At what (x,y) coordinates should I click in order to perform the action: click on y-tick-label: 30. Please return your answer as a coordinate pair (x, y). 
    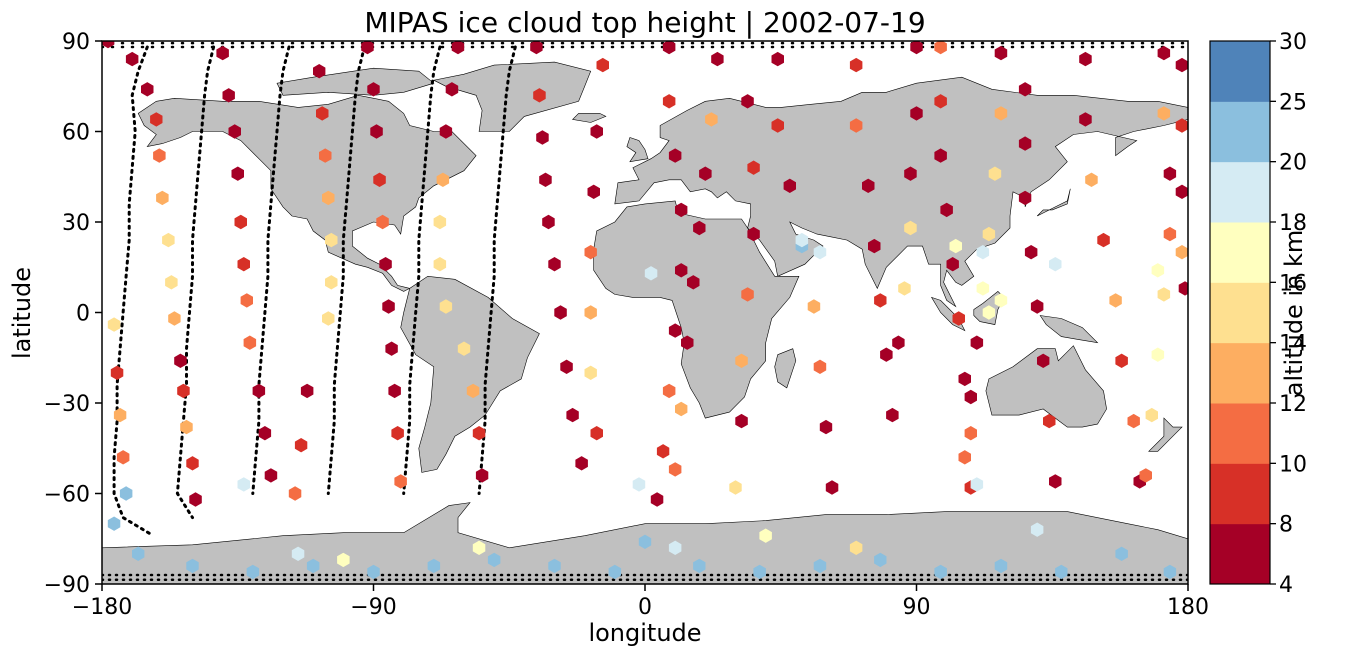
    Looking at the image, I should click on (76, 223).